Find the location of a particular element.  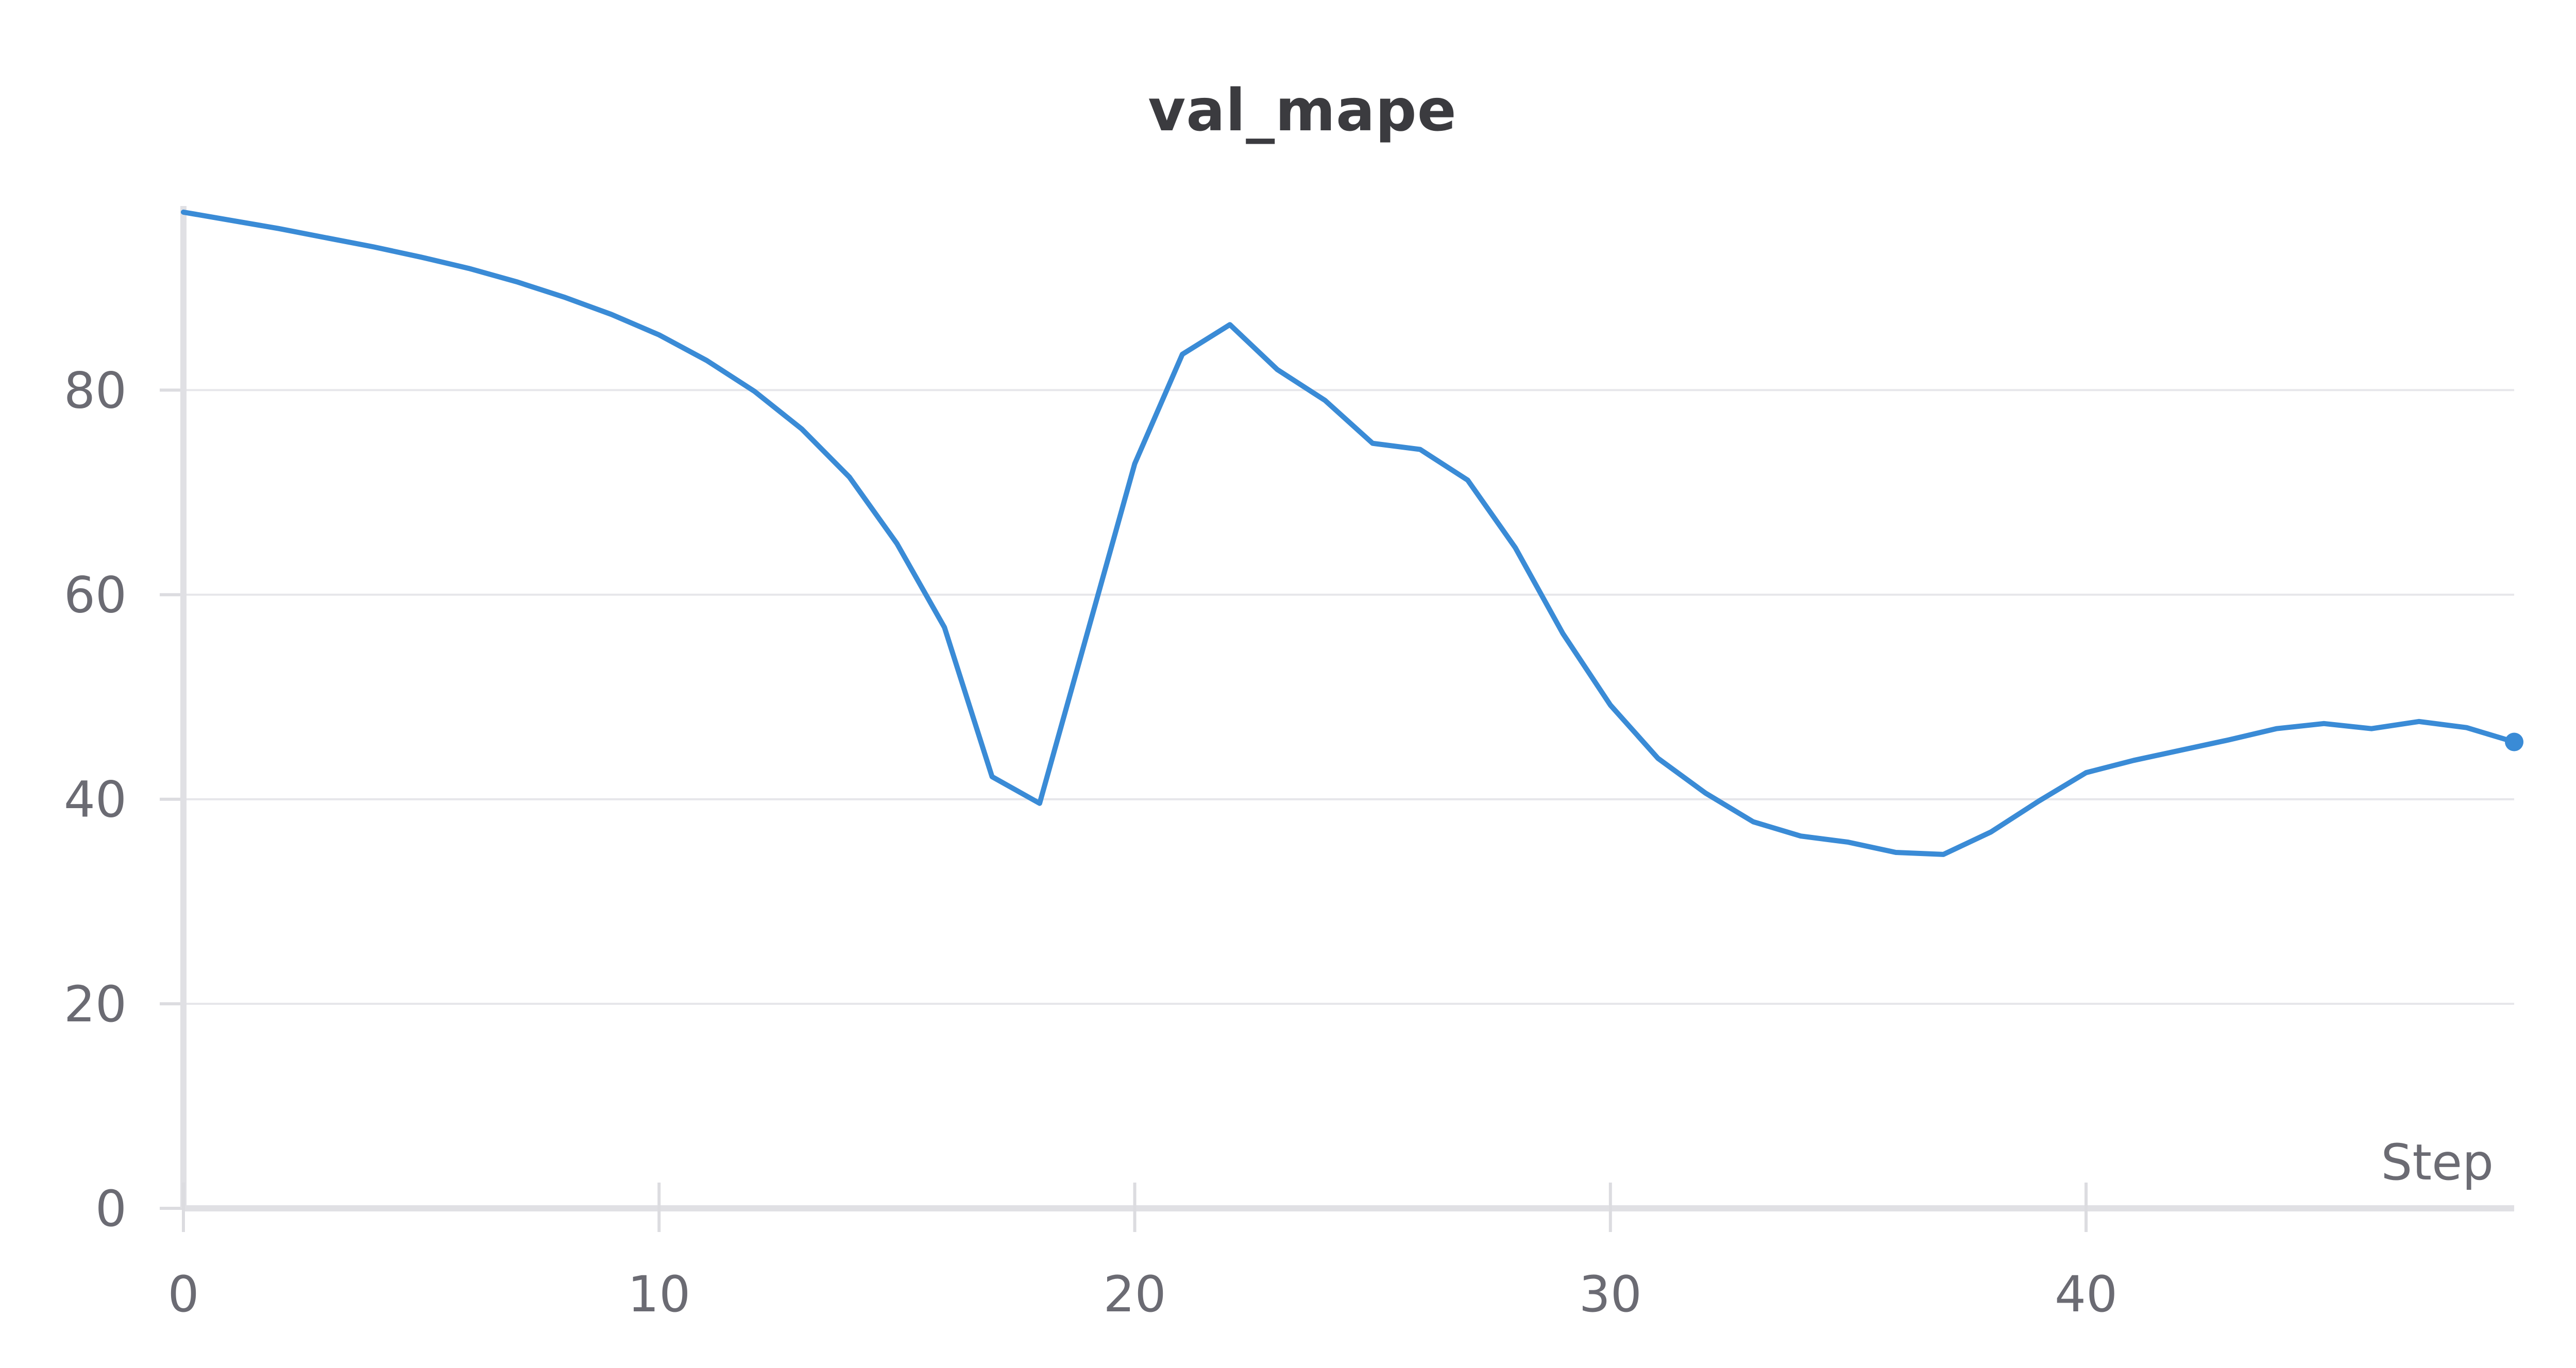

chart-title: val_mape is located at coordinates (1302, 110).